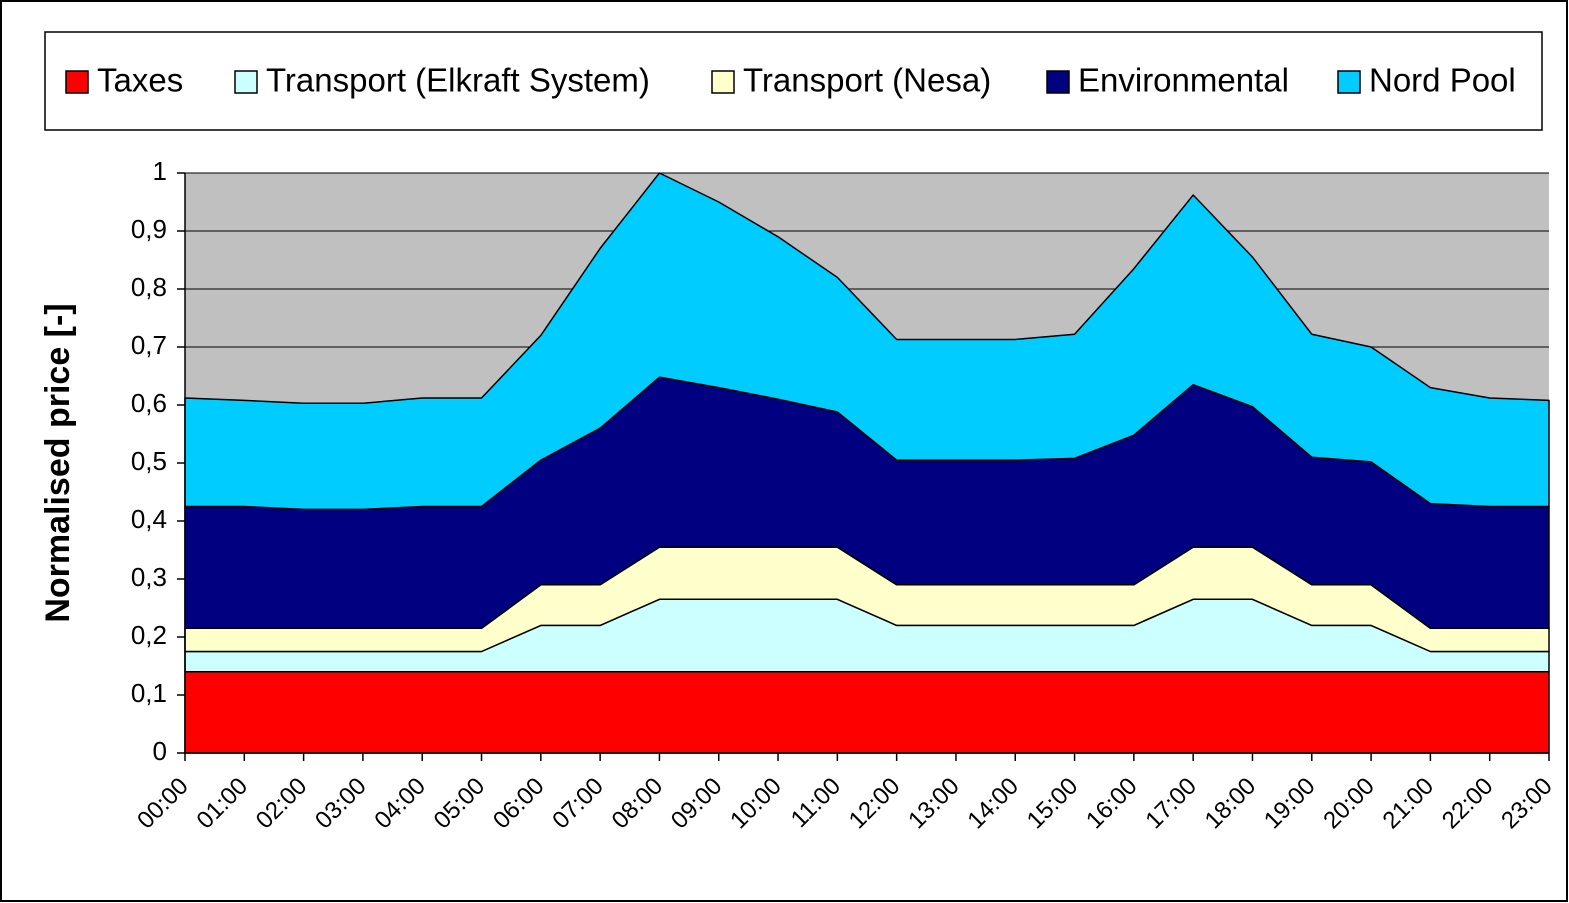  Describe the element at coordinates (1183, 80) in the screenshot. I see `legend-label: Environmental` at that location.